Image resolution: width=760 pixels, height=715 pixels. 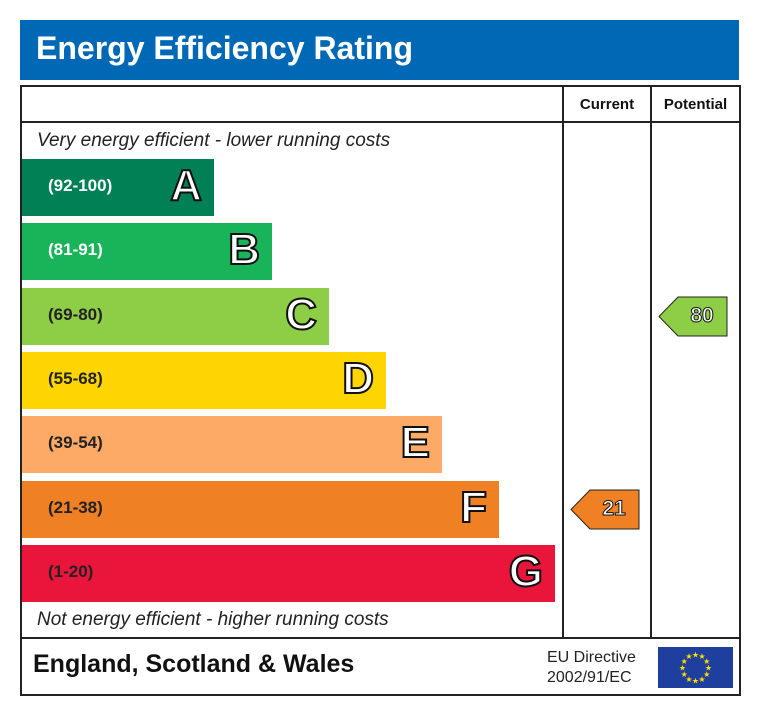 What do you see at coordinates (75, 250) in the screenshot?
I see `band-range-label: (81-91)` at bounding box center [75, 250].